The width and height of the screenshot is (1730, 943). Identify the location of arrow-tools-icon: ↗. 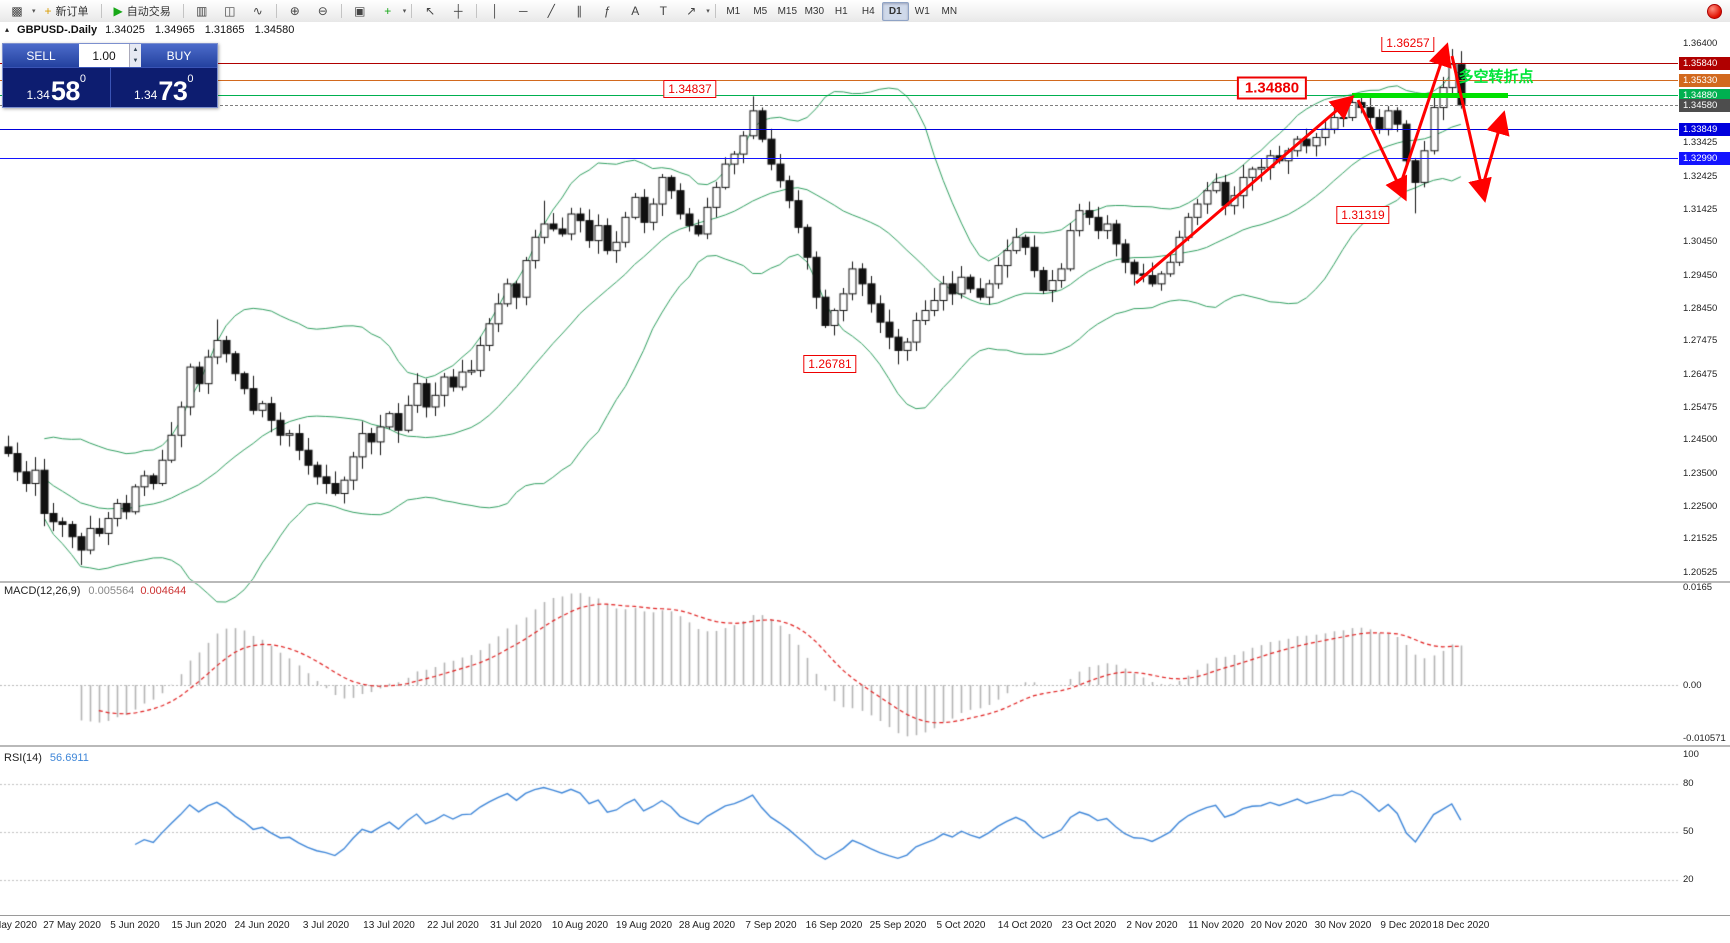
(691, 11).